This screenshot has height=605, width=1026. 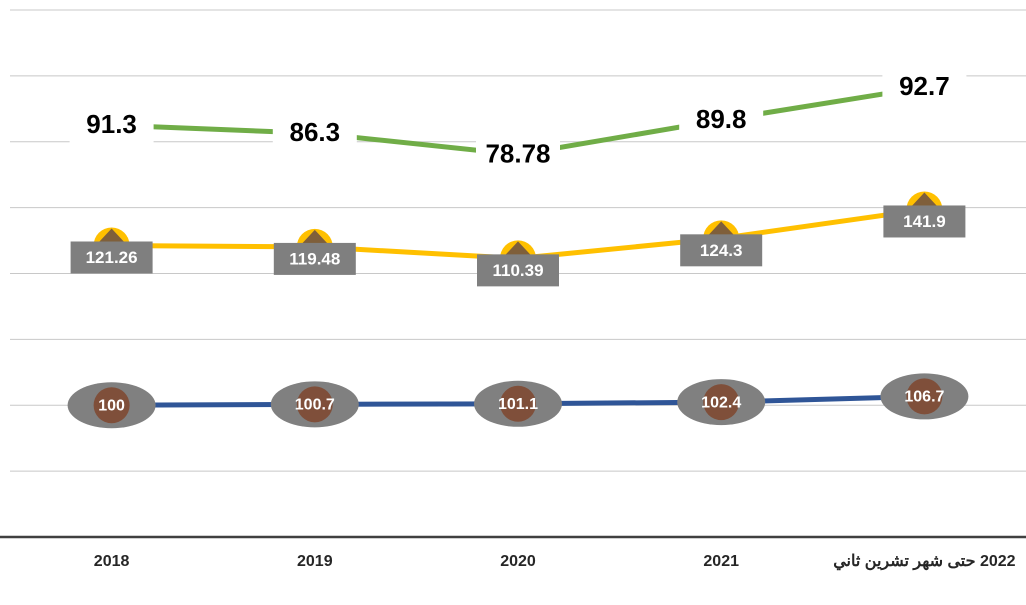 What do you see at coordinates (111, 561) in the screenshot?
I see `x-tick-label: 2018` at bounding box center [111, 561].